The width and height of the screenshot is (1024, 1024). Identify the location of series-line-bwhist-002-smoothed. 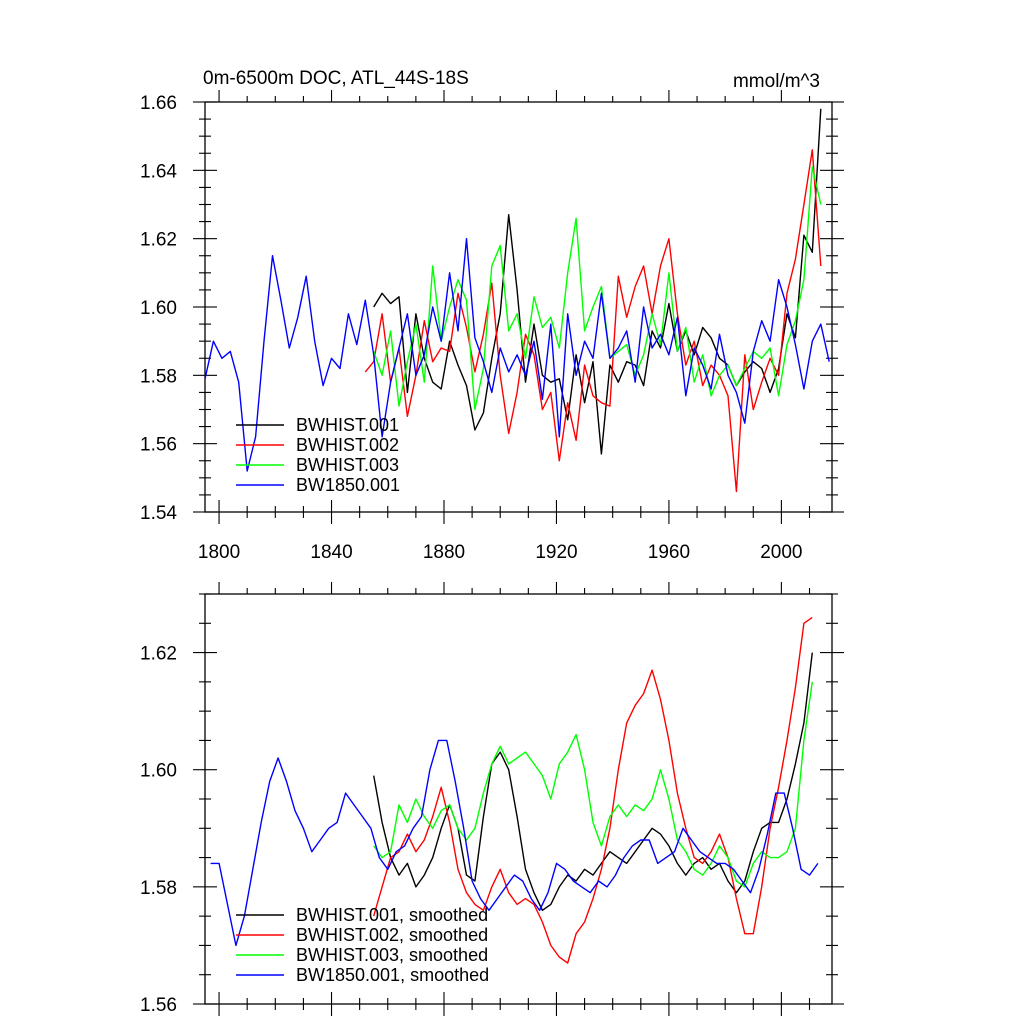
(593, 790).